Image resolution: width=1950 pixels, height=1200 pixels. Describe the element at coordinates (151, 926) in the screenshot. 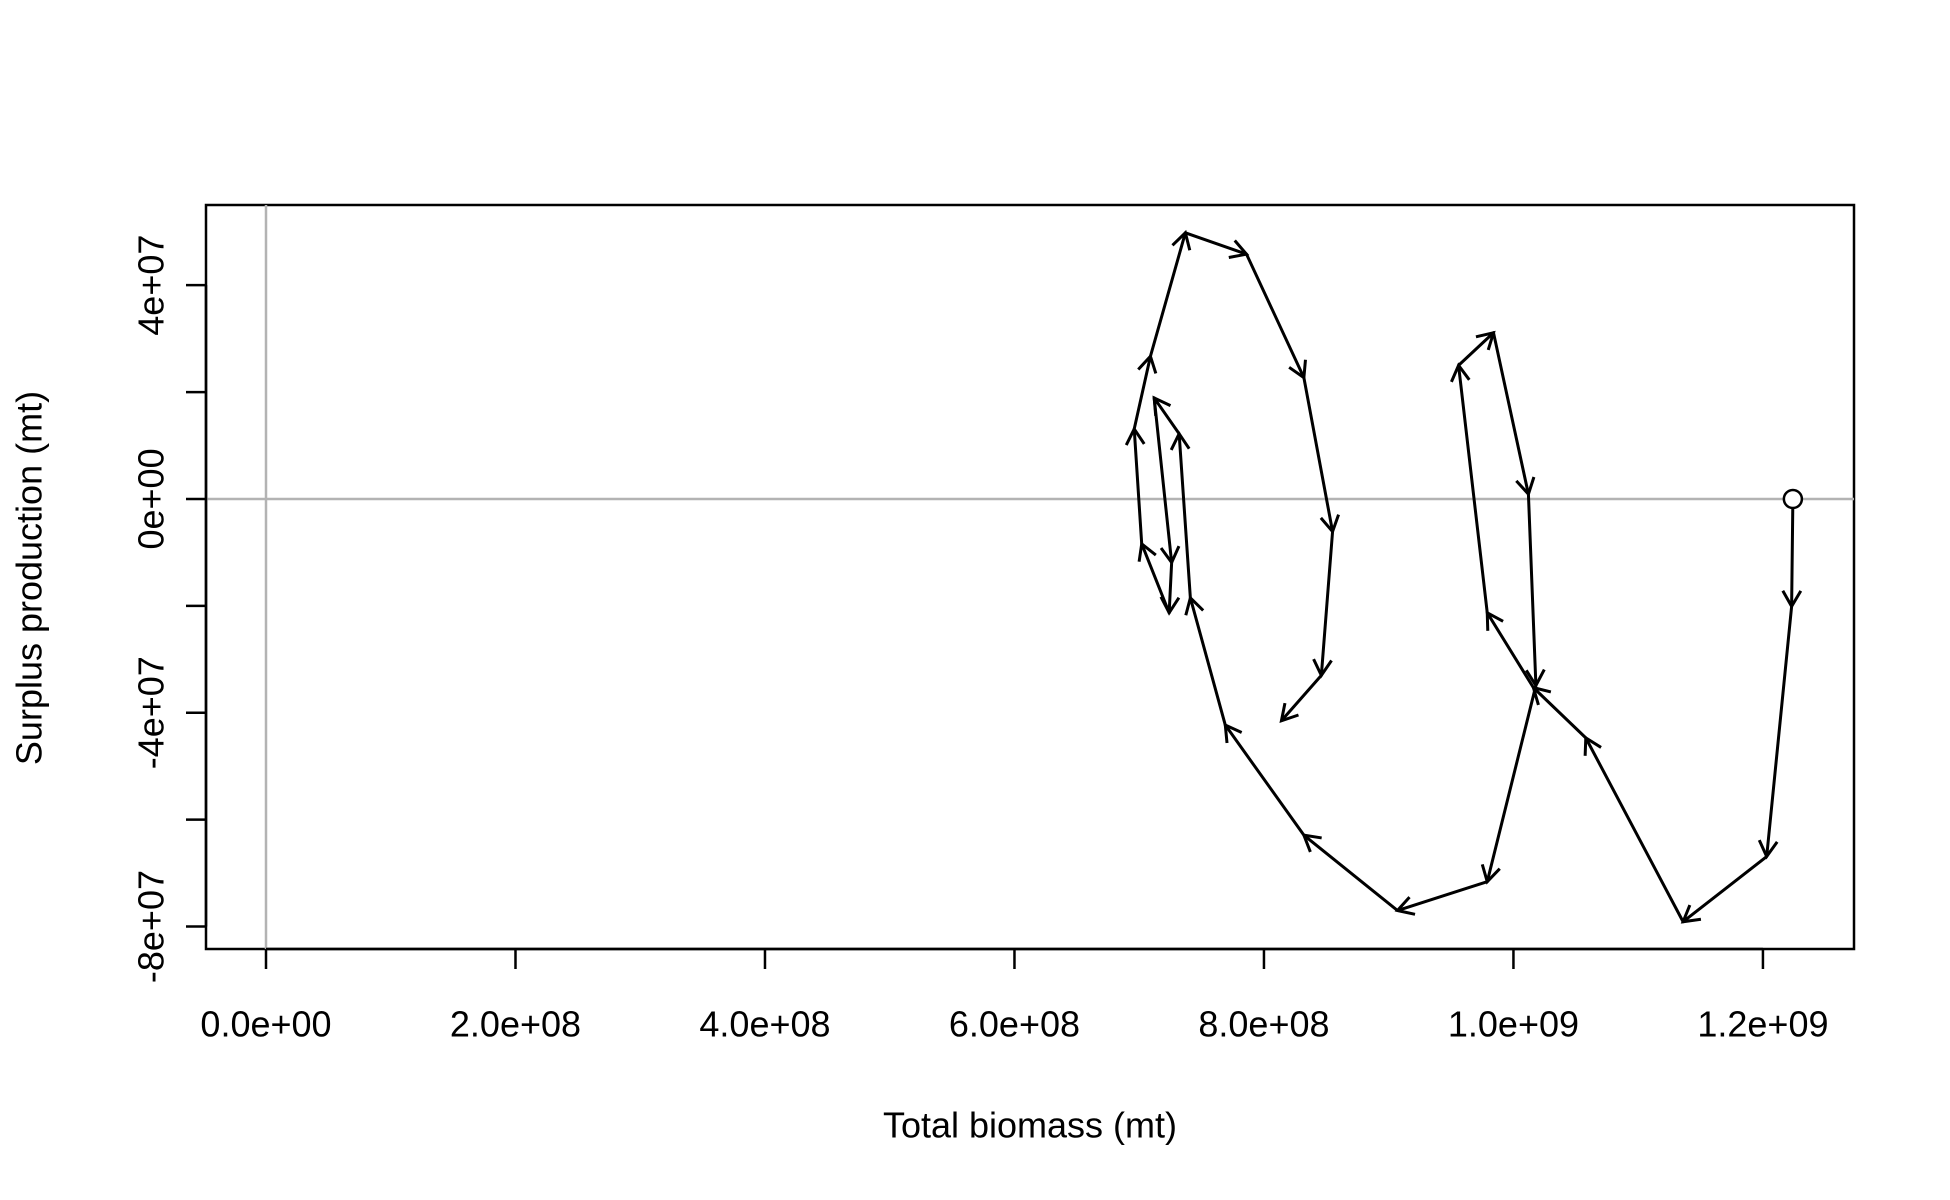

I see `y-tick-label: -8e+07` at that location.